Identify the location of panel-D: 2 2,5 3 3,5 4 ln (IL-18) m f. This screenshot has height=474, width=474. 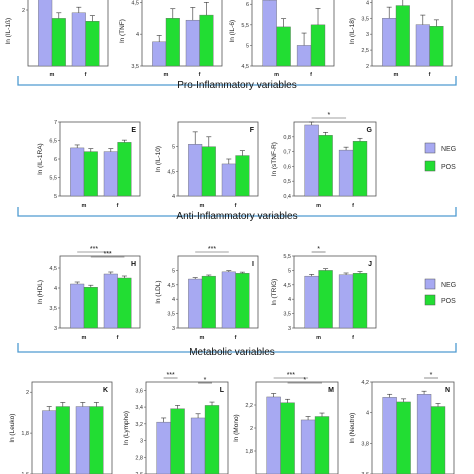
(401, 39).